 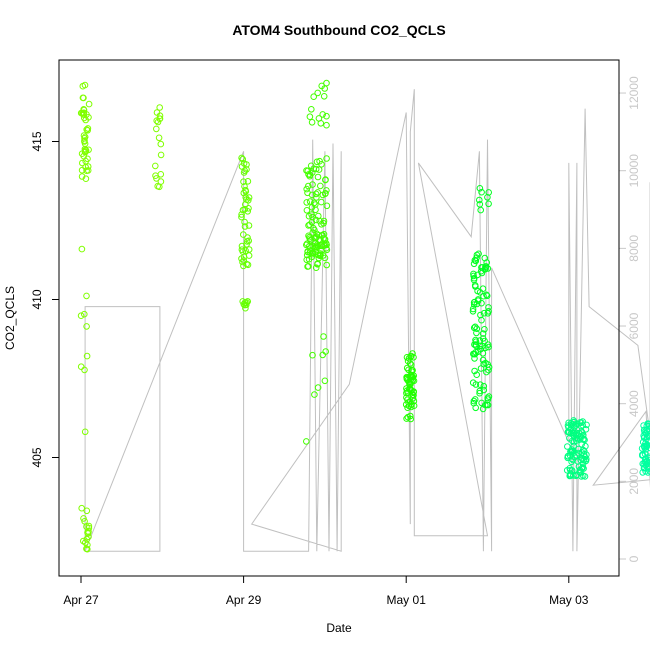 I want to click on x-tick-label: May 03, so click(x=569, y=600).